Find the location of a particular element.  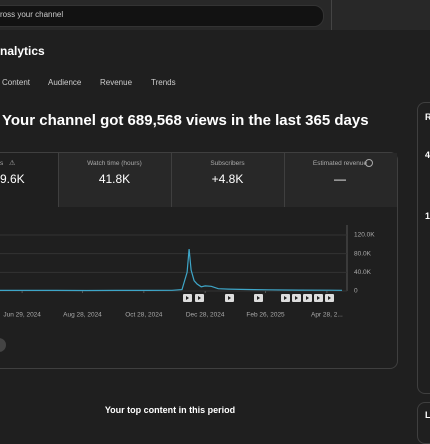

x-tick-label: Feb 26, 2025 is located at coordinates (265, 315).